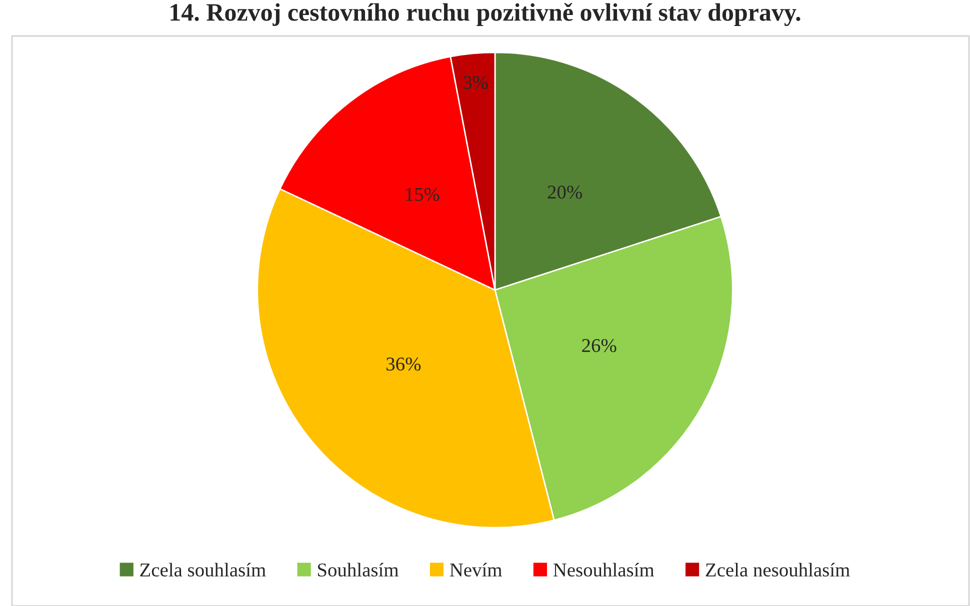 This screenshot has height=606, width=970. I want to click on data-label: 36%, so click(403, 364).